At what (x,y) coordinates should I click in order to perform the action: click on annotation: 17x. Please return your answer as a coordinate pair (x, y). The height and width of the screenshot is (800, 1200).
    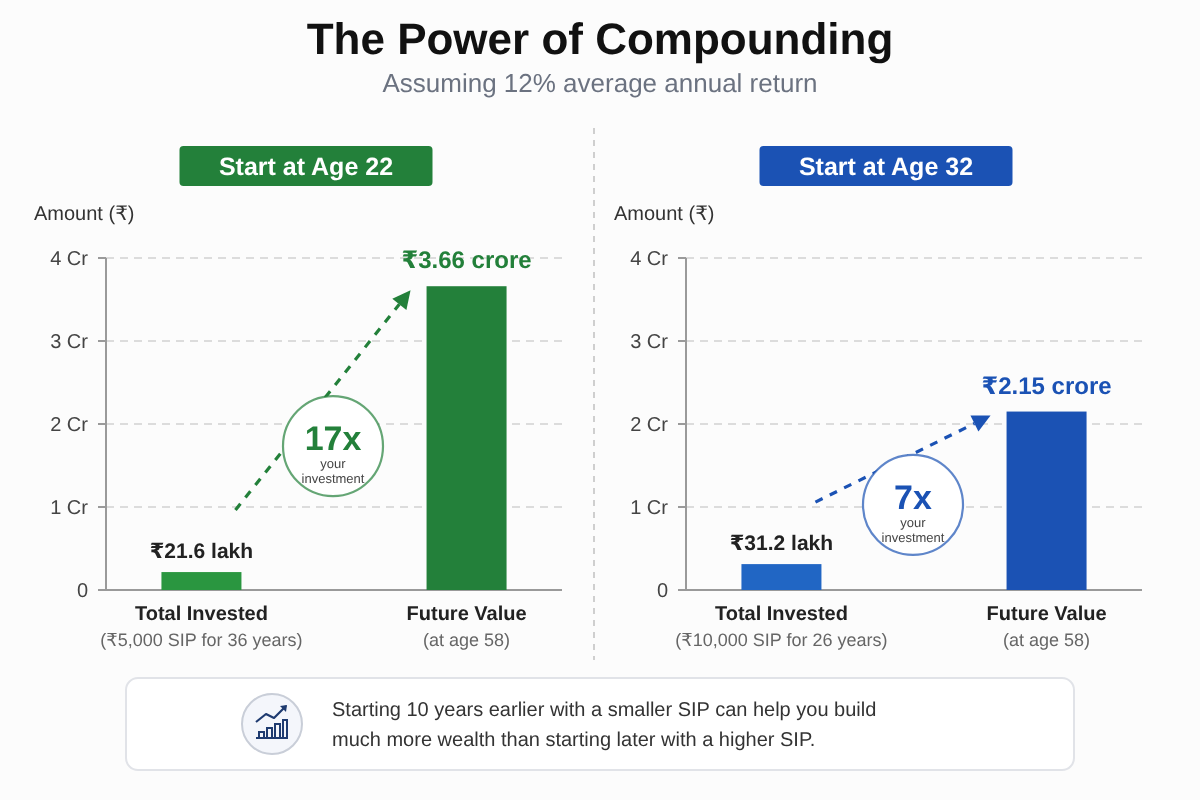
    Looking at the image, I should click on (333, 439).